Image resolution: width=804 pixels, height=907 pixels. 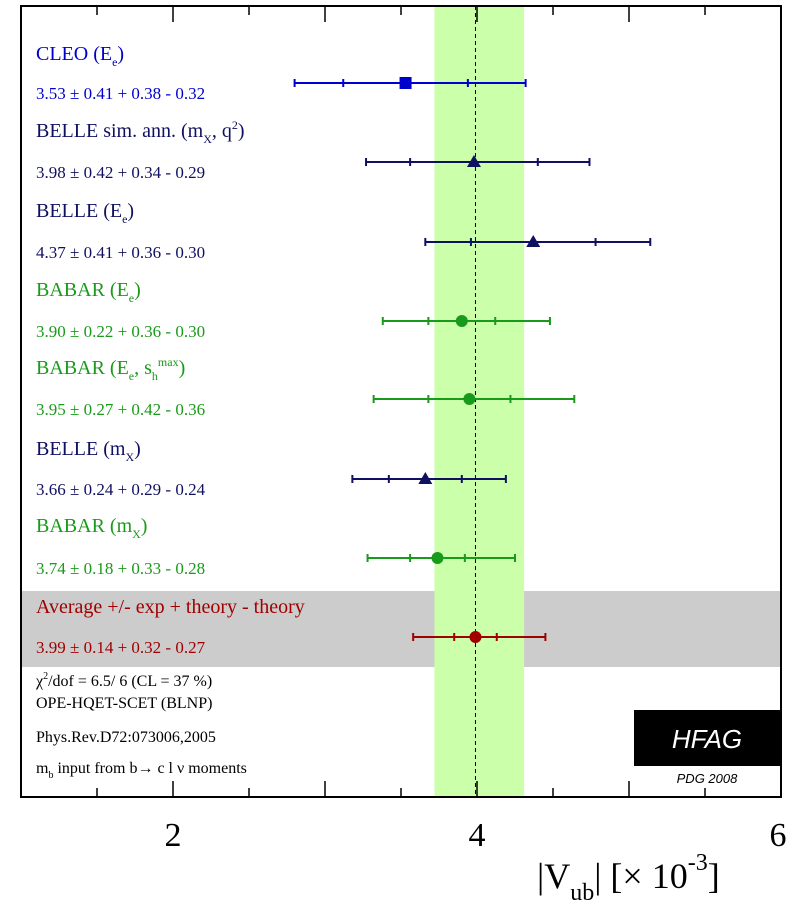 I want to click on measurement-name: BABAR (Ee), so click(x=88, y=292).